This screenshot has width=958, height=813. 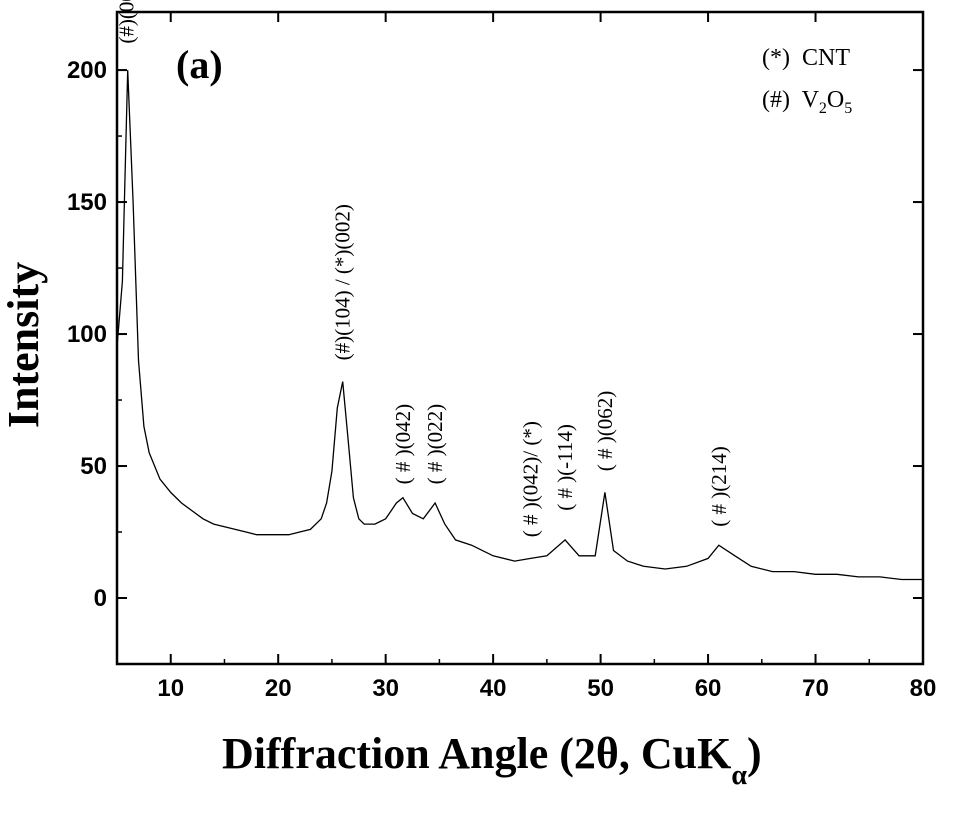 What do you see at coordinates (278, 688) in the screenshot?
I see `x-tick-label: 20` at bounding box center [278, 688].